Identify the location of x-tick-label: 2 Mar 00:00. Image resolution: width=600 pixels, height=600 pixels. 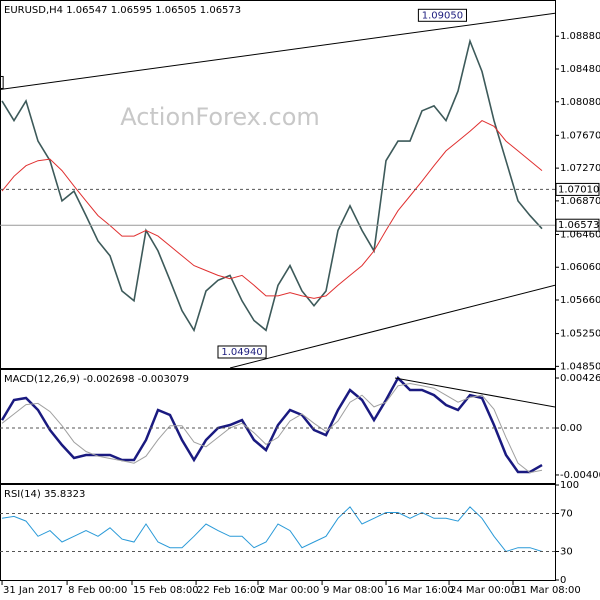
(289, 590).